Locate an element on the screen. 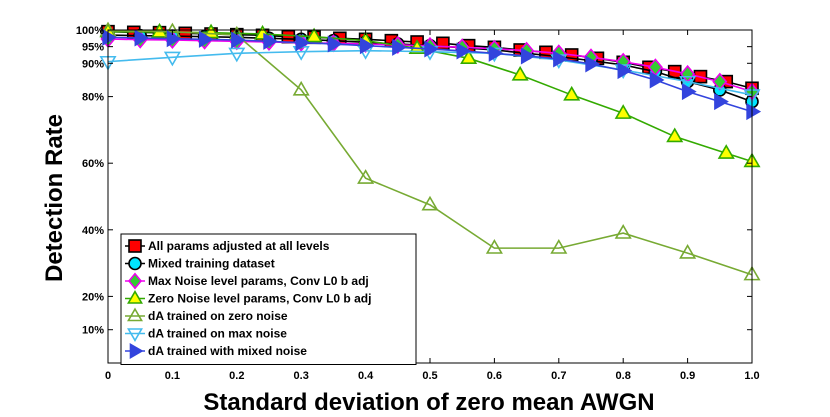 This screenshot has height=417, width=830. x-tick-label: 0 is located at coordinates (108, 376).